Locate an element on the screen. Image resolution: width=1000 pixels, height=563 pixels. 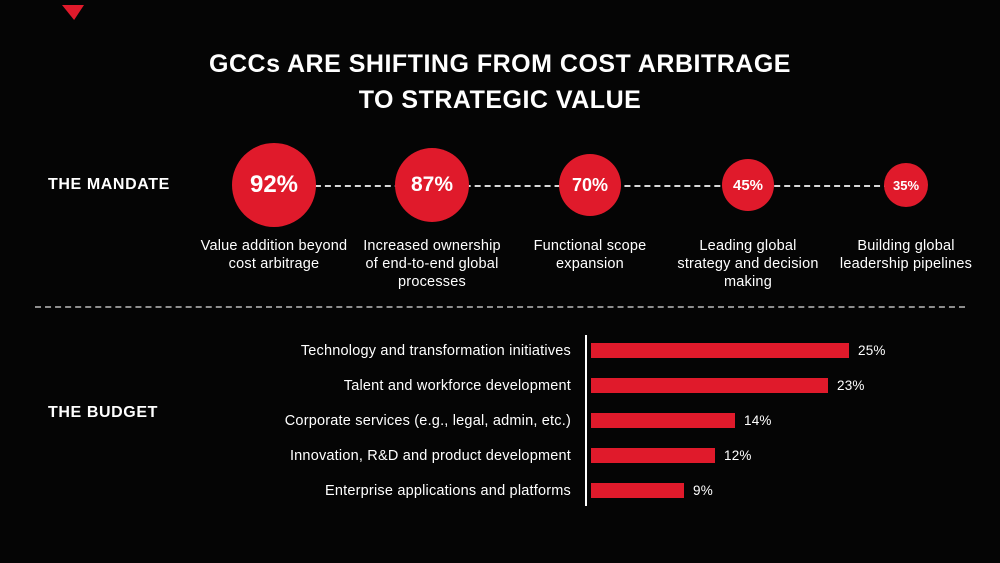
budget-value-label: 14% is located at coordinates (758, 420).